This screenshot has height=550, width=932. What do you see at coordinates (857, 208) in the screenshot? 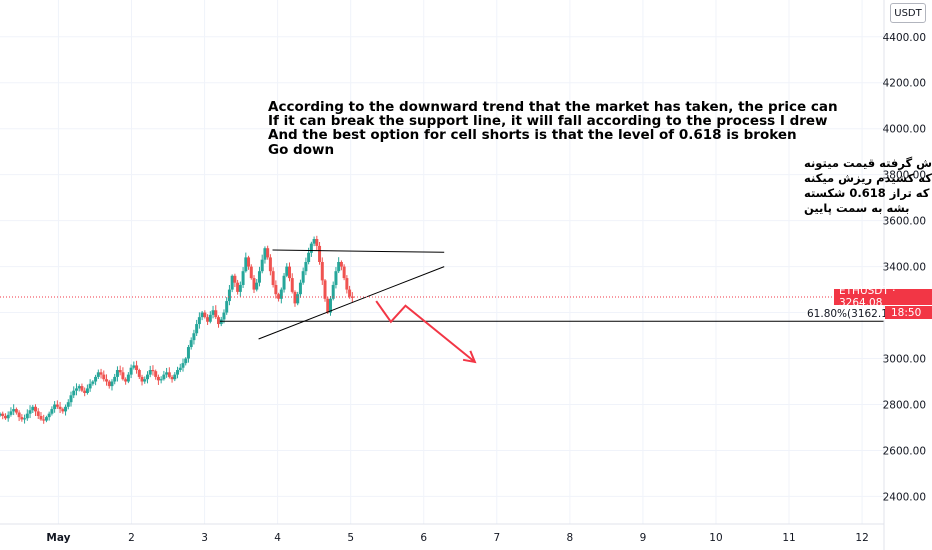
I see `note-fa-line-4: بشه به سمت پایین` at bounding box center [857, 208].